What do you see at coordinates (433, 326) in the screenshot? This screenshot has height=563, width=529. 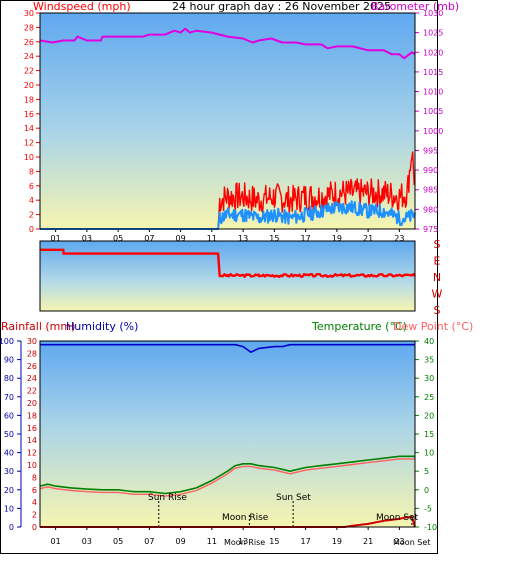 I see `dewpoint-axis-title: Dew Point (°C)` at bounding box center [433, 326].